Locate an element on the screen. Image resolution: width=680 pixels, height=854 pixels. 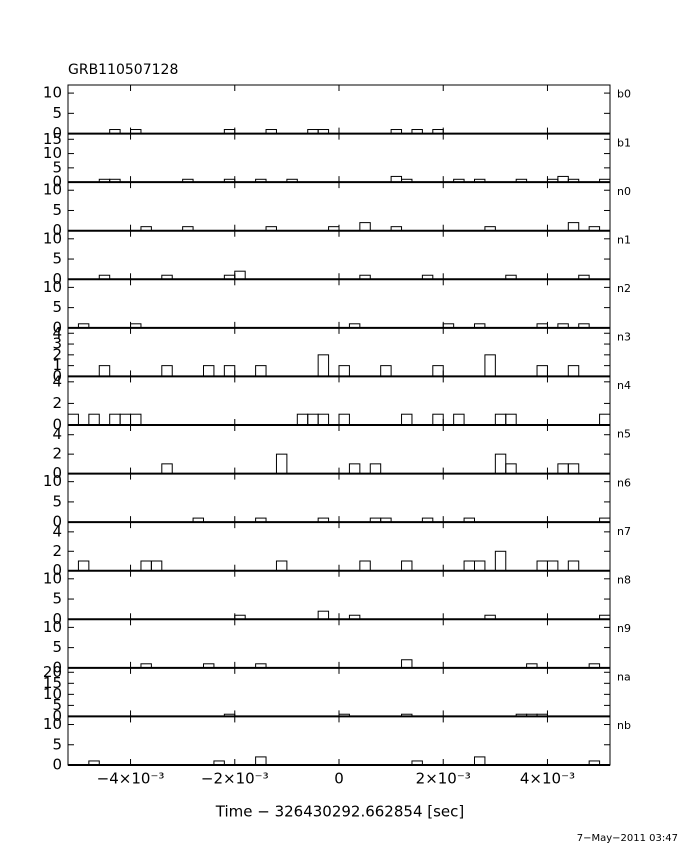
series-name: n7 is located at coordinates (624, 531).